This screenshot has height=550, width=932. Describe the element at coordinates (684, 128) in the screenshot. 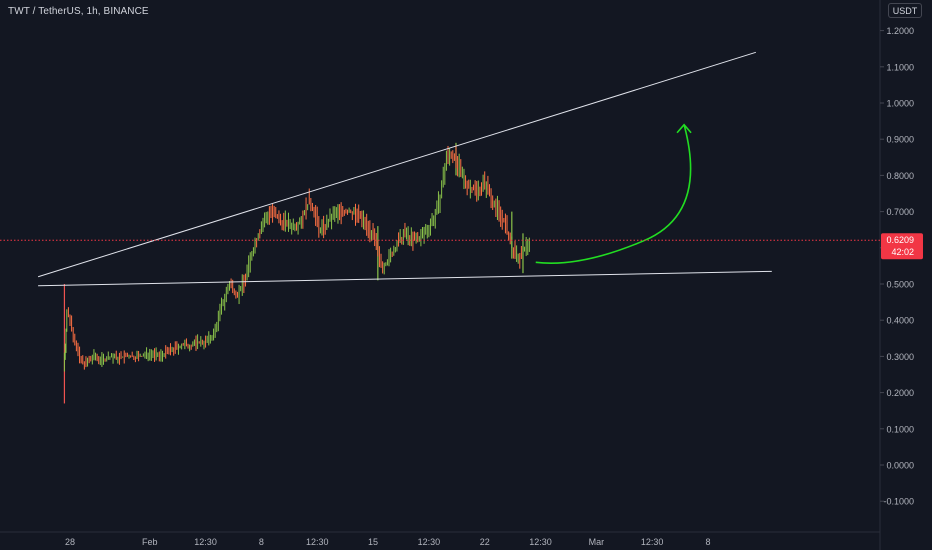

I see `projection-arrowhead` at that location.